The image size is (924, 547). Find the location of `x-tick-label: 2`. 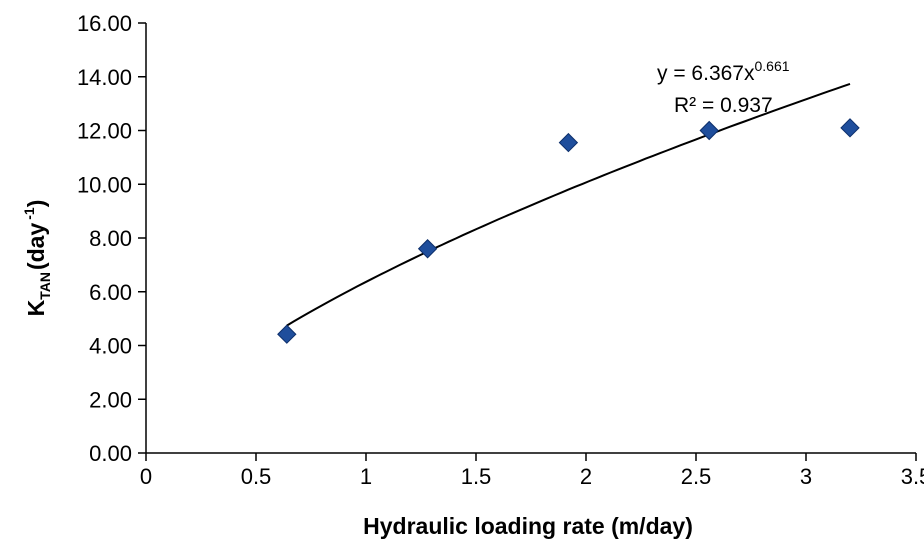

x-tick-label: 2 is located at coordinates (586, 476).